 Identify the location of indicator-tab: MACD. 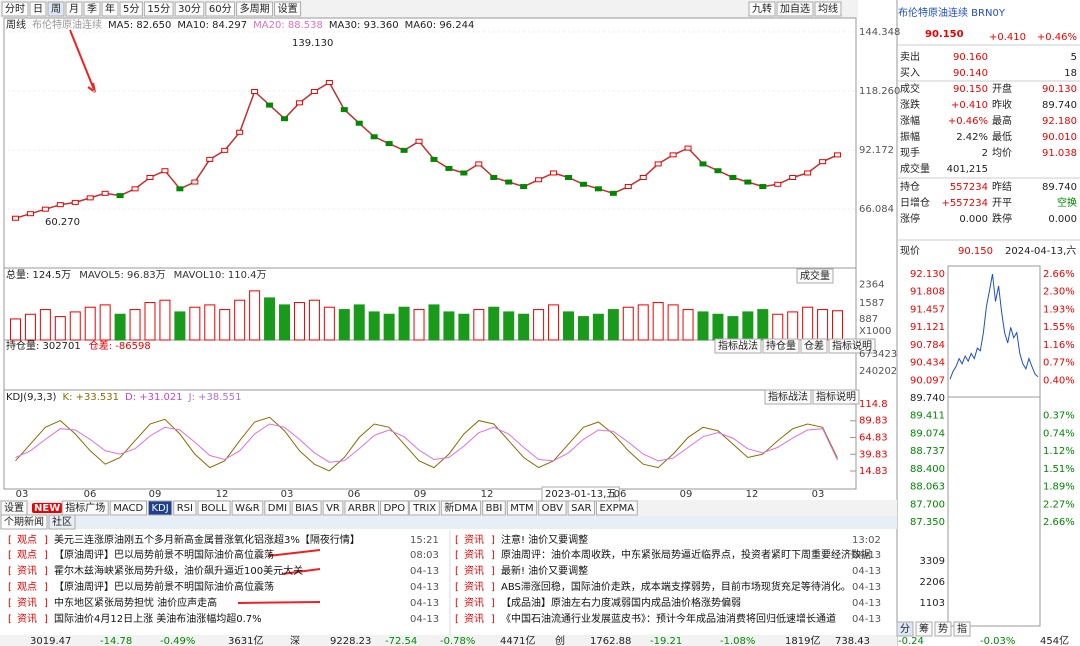
(128, 508).